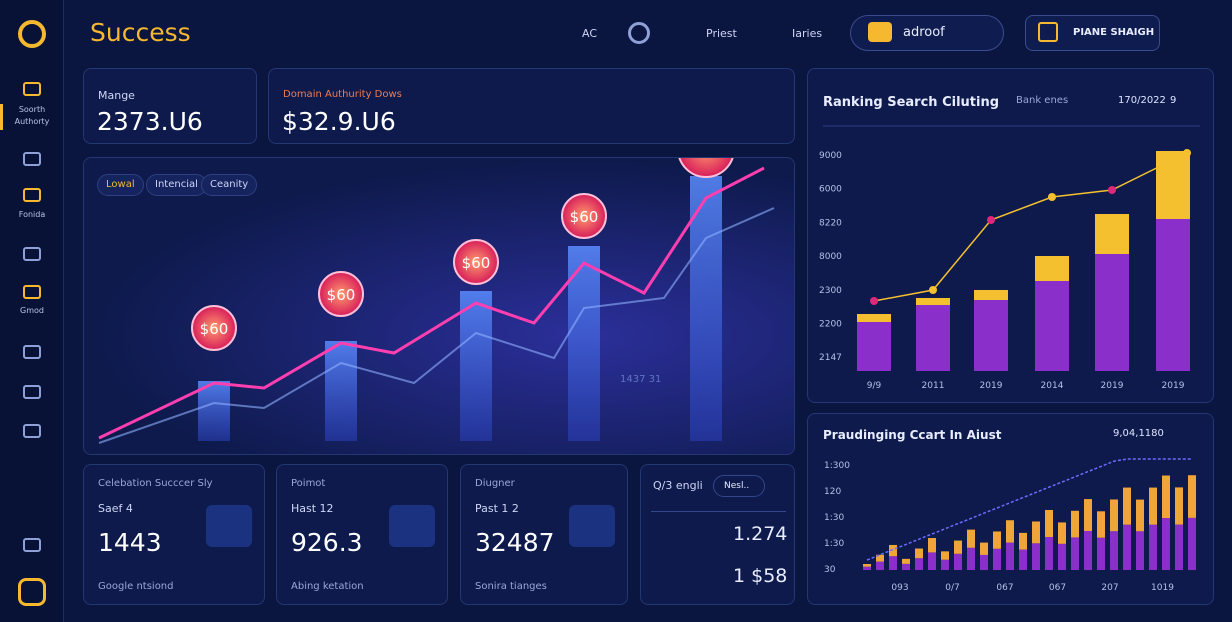 This screenshot has height=622, width=1232. I want to click on sidebar: Soorth Authorty Fonida Gmod, so click(32, 311).